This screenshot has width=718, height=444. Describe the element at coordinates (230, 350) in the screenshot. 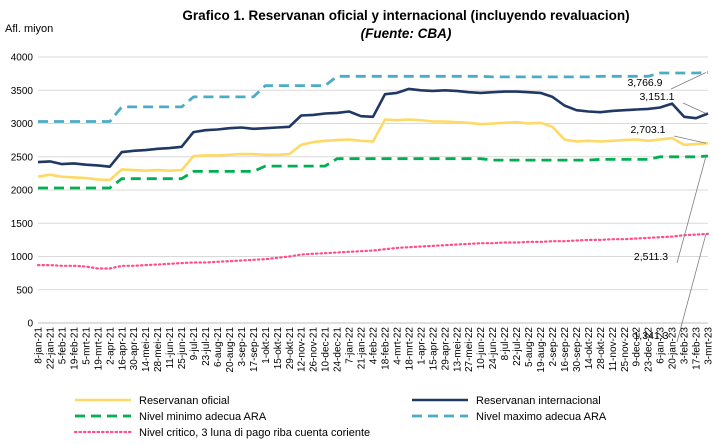

I see `x-tick-label: 20-aug-21` at that location.